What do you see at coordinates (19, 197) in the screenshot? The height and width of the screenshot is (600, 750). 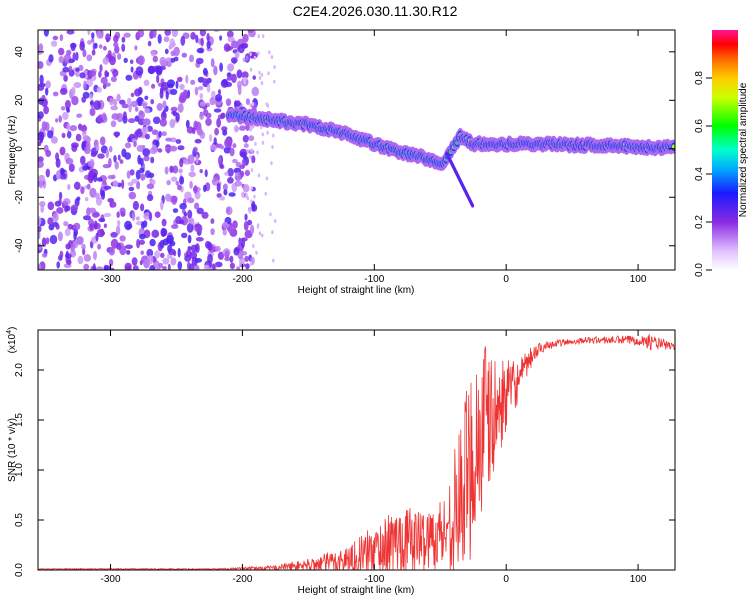 I see `spectrogram-y-tick-label: -20` at bounding box center [19, 197].